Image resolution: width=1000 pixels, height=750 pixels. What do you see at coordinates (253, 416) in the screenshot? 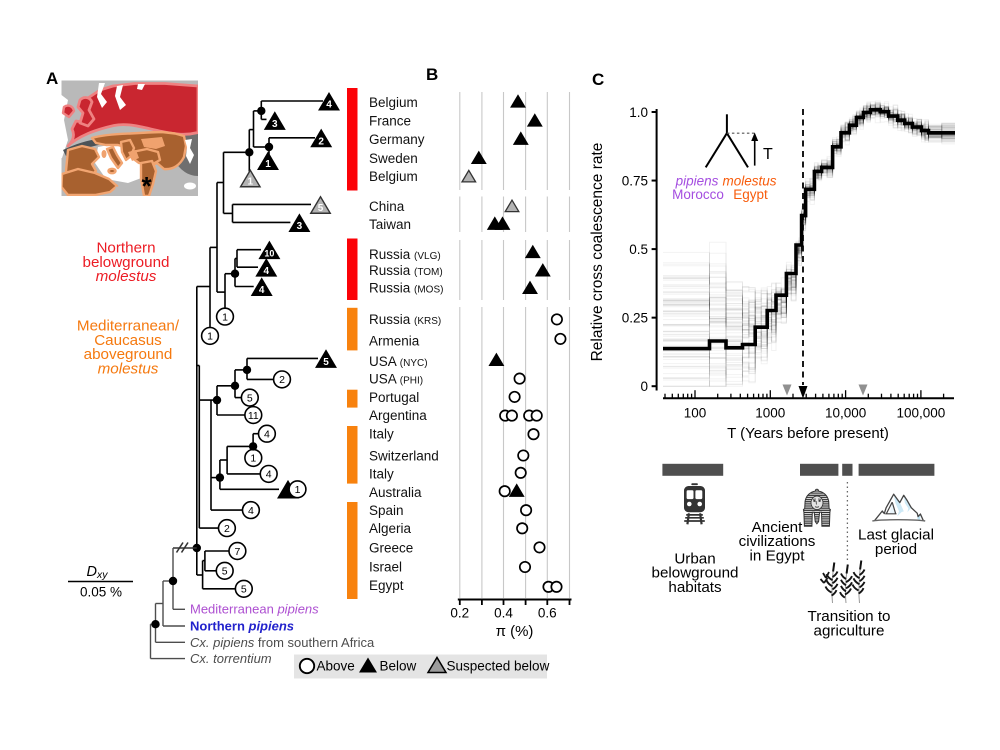
I see `svg-text: 11` at bounding box center [253, 416].